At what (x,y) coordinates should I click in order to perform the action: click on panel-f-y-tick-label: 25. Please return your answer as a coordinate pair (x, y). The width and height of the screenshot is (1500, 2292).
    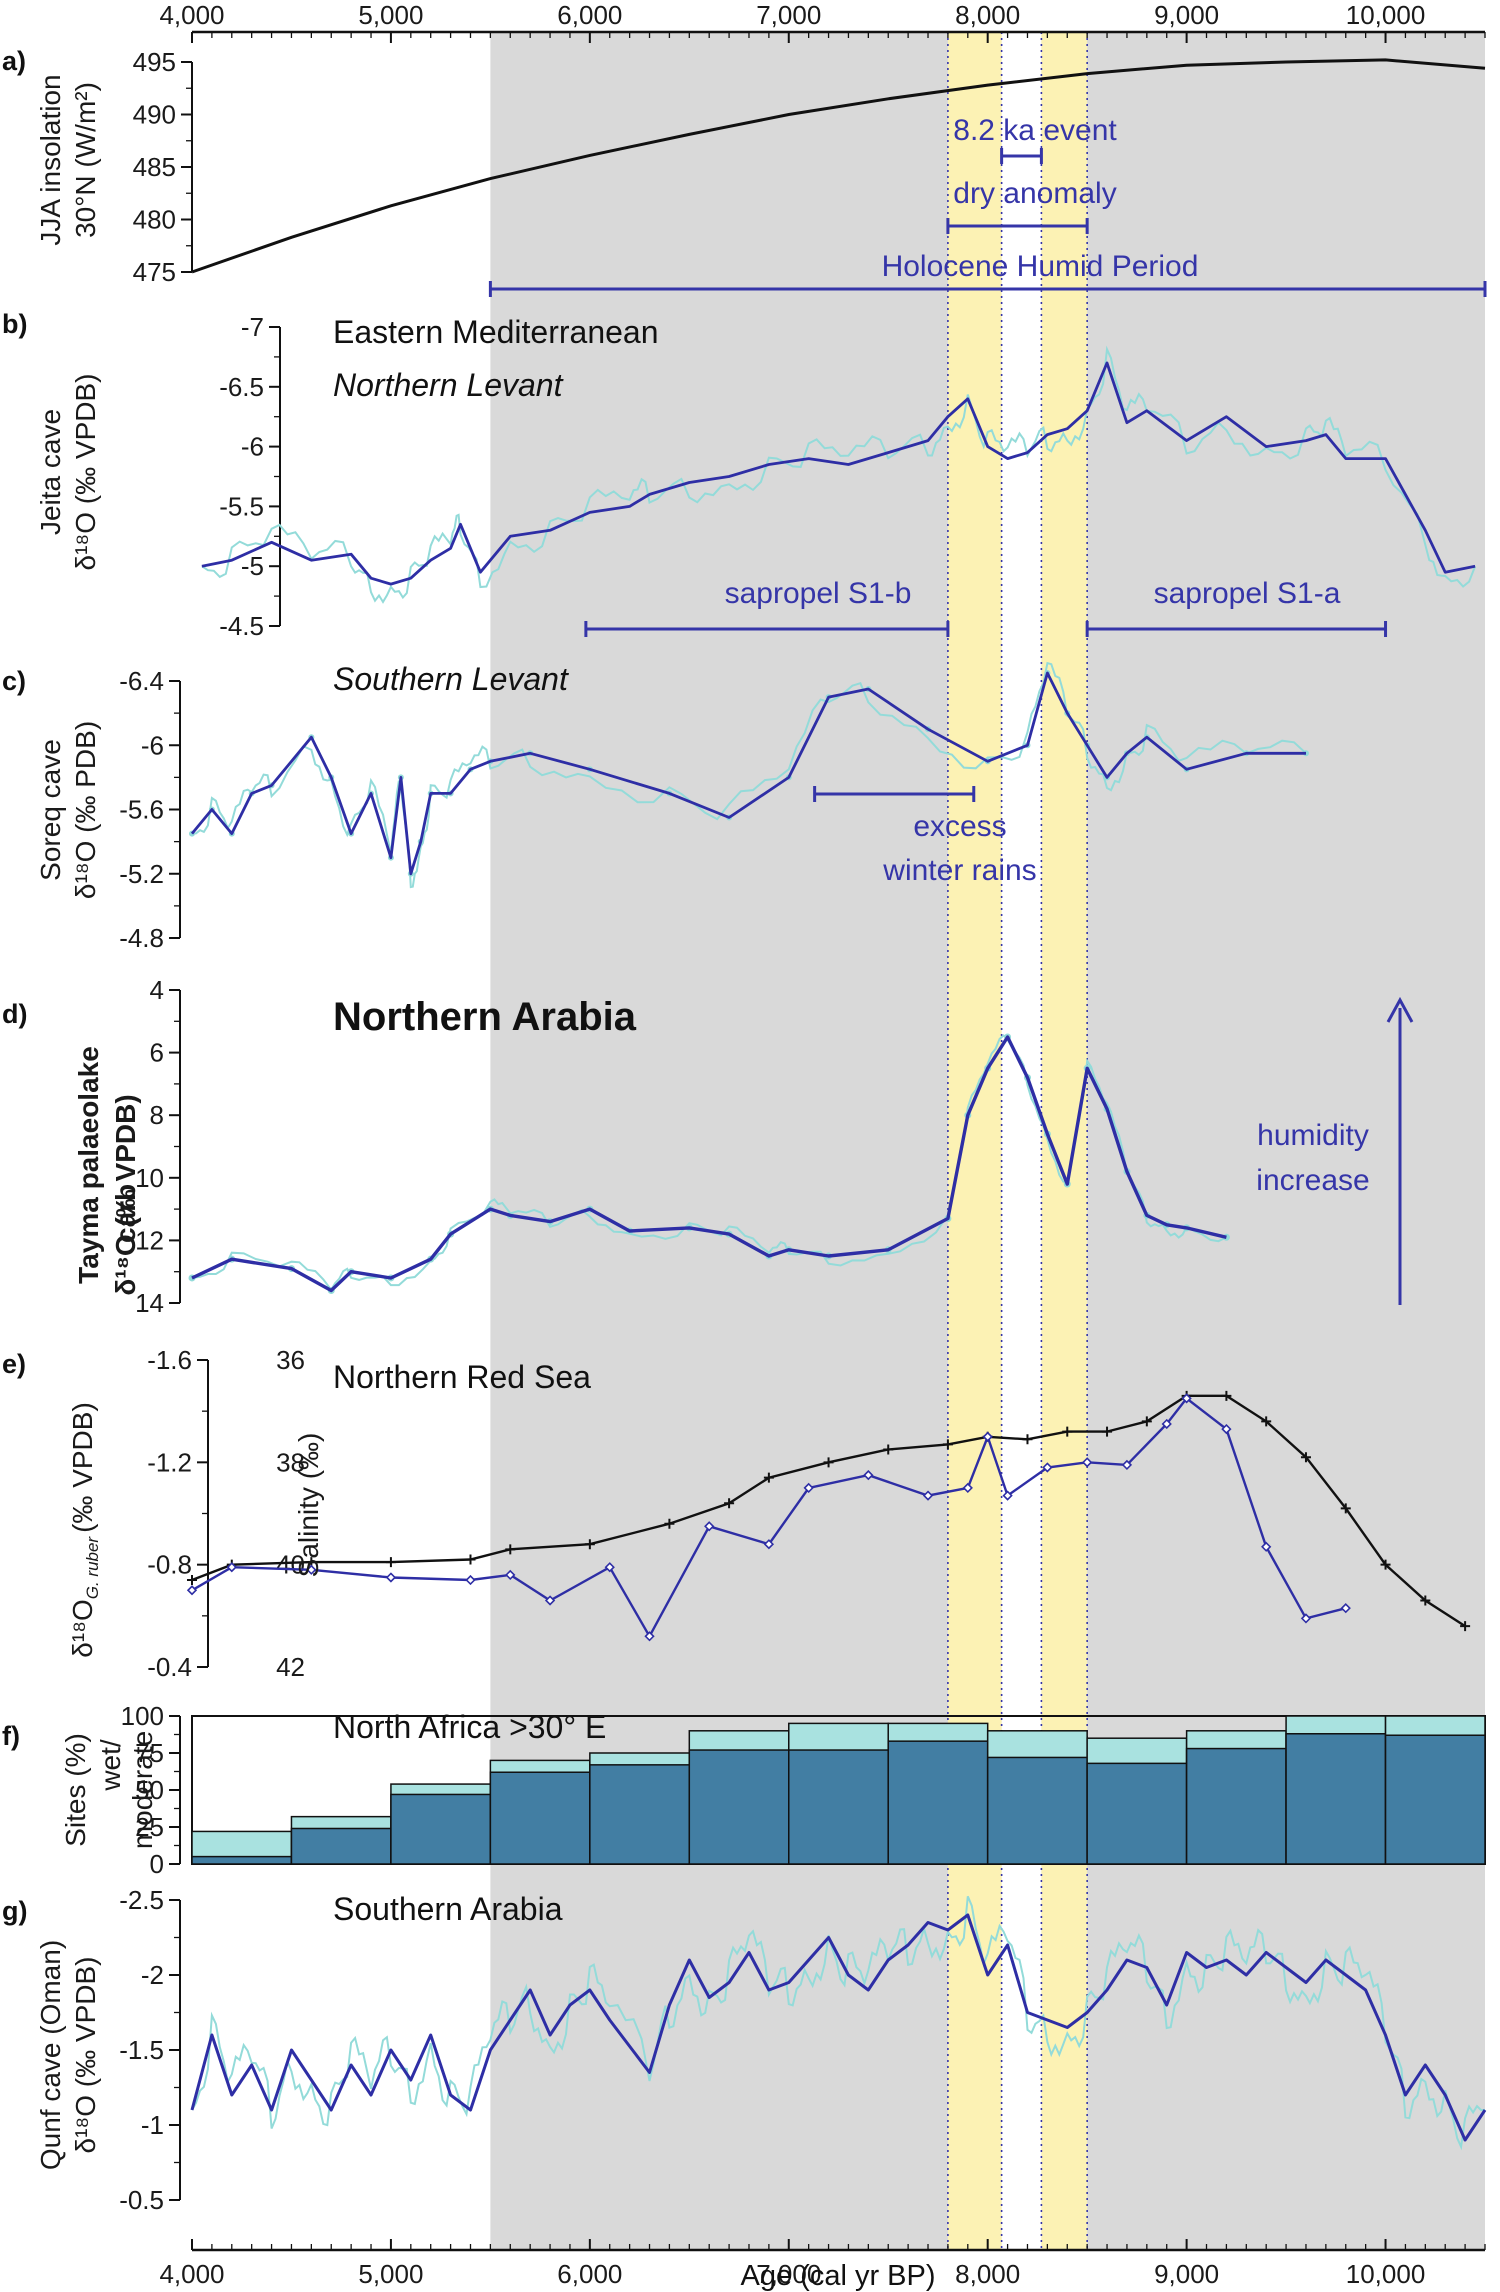
    Looking at the image, I should click on (149, 1827).